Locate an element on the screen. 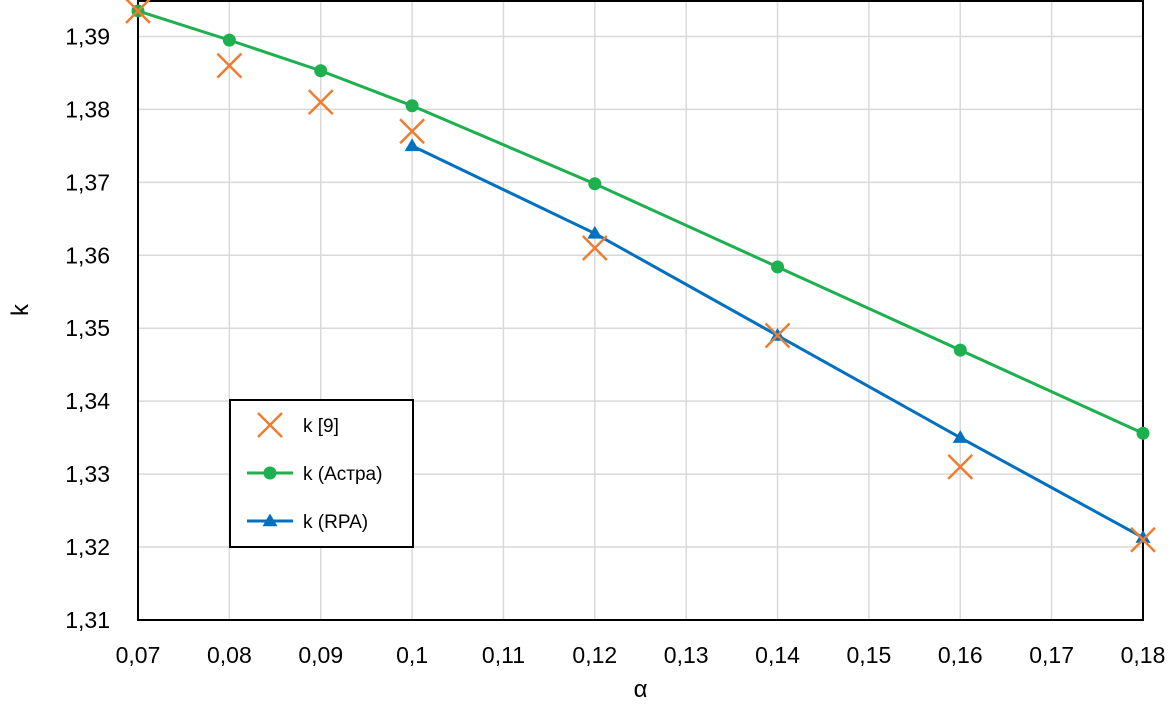  y-tick-label: 1,31 is located at coordinates (87, 620).